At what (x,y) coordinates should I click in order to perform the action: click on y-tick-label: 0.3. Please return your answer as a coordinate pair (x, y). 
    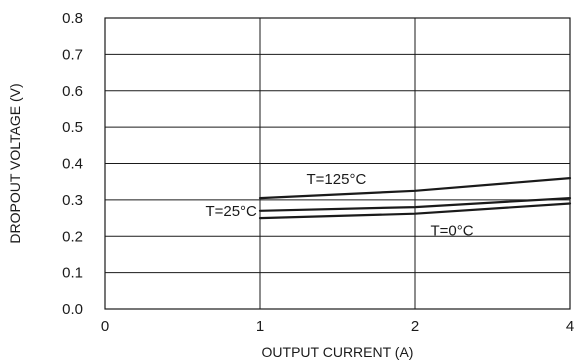
    Looking at the image, I should click on (72, 200).